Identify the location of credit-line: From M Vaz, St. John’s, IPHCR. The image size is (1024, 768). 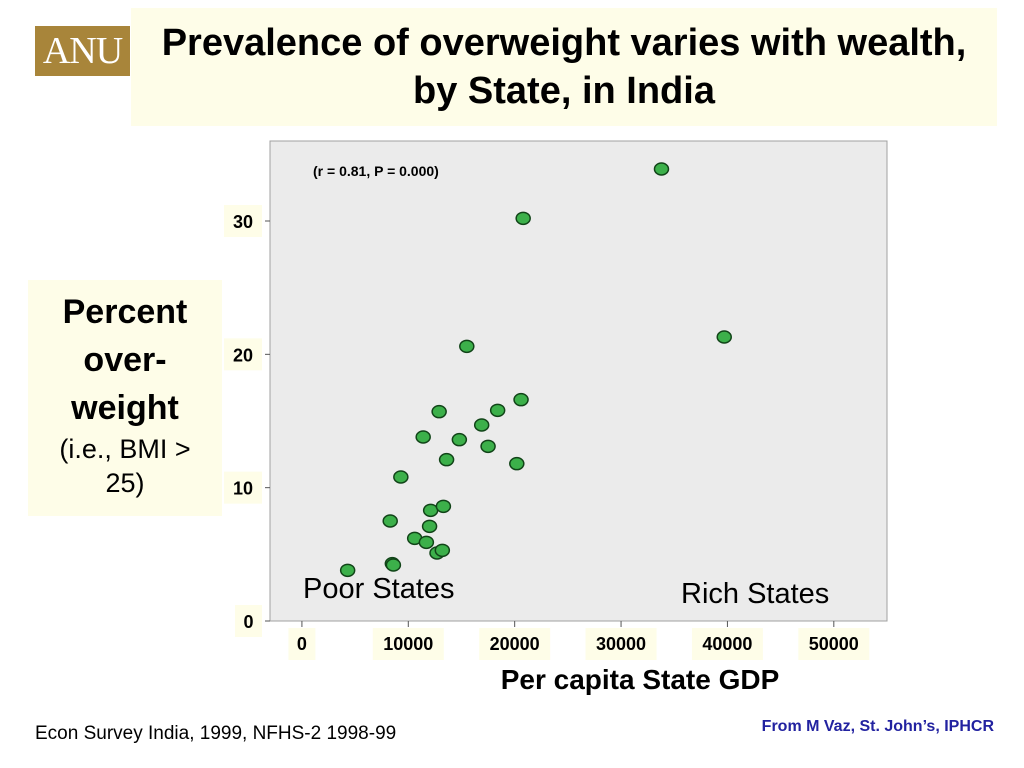
(877, 726).